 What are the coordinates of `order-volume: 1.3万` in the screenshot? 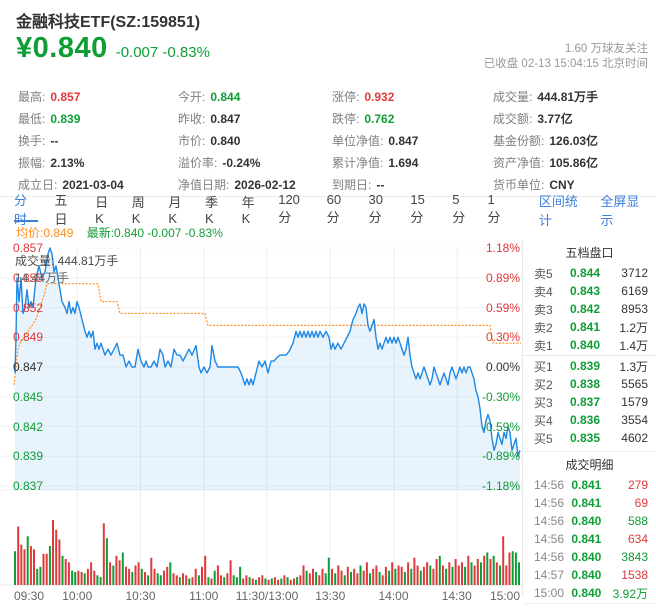 It's located at (633, 366).